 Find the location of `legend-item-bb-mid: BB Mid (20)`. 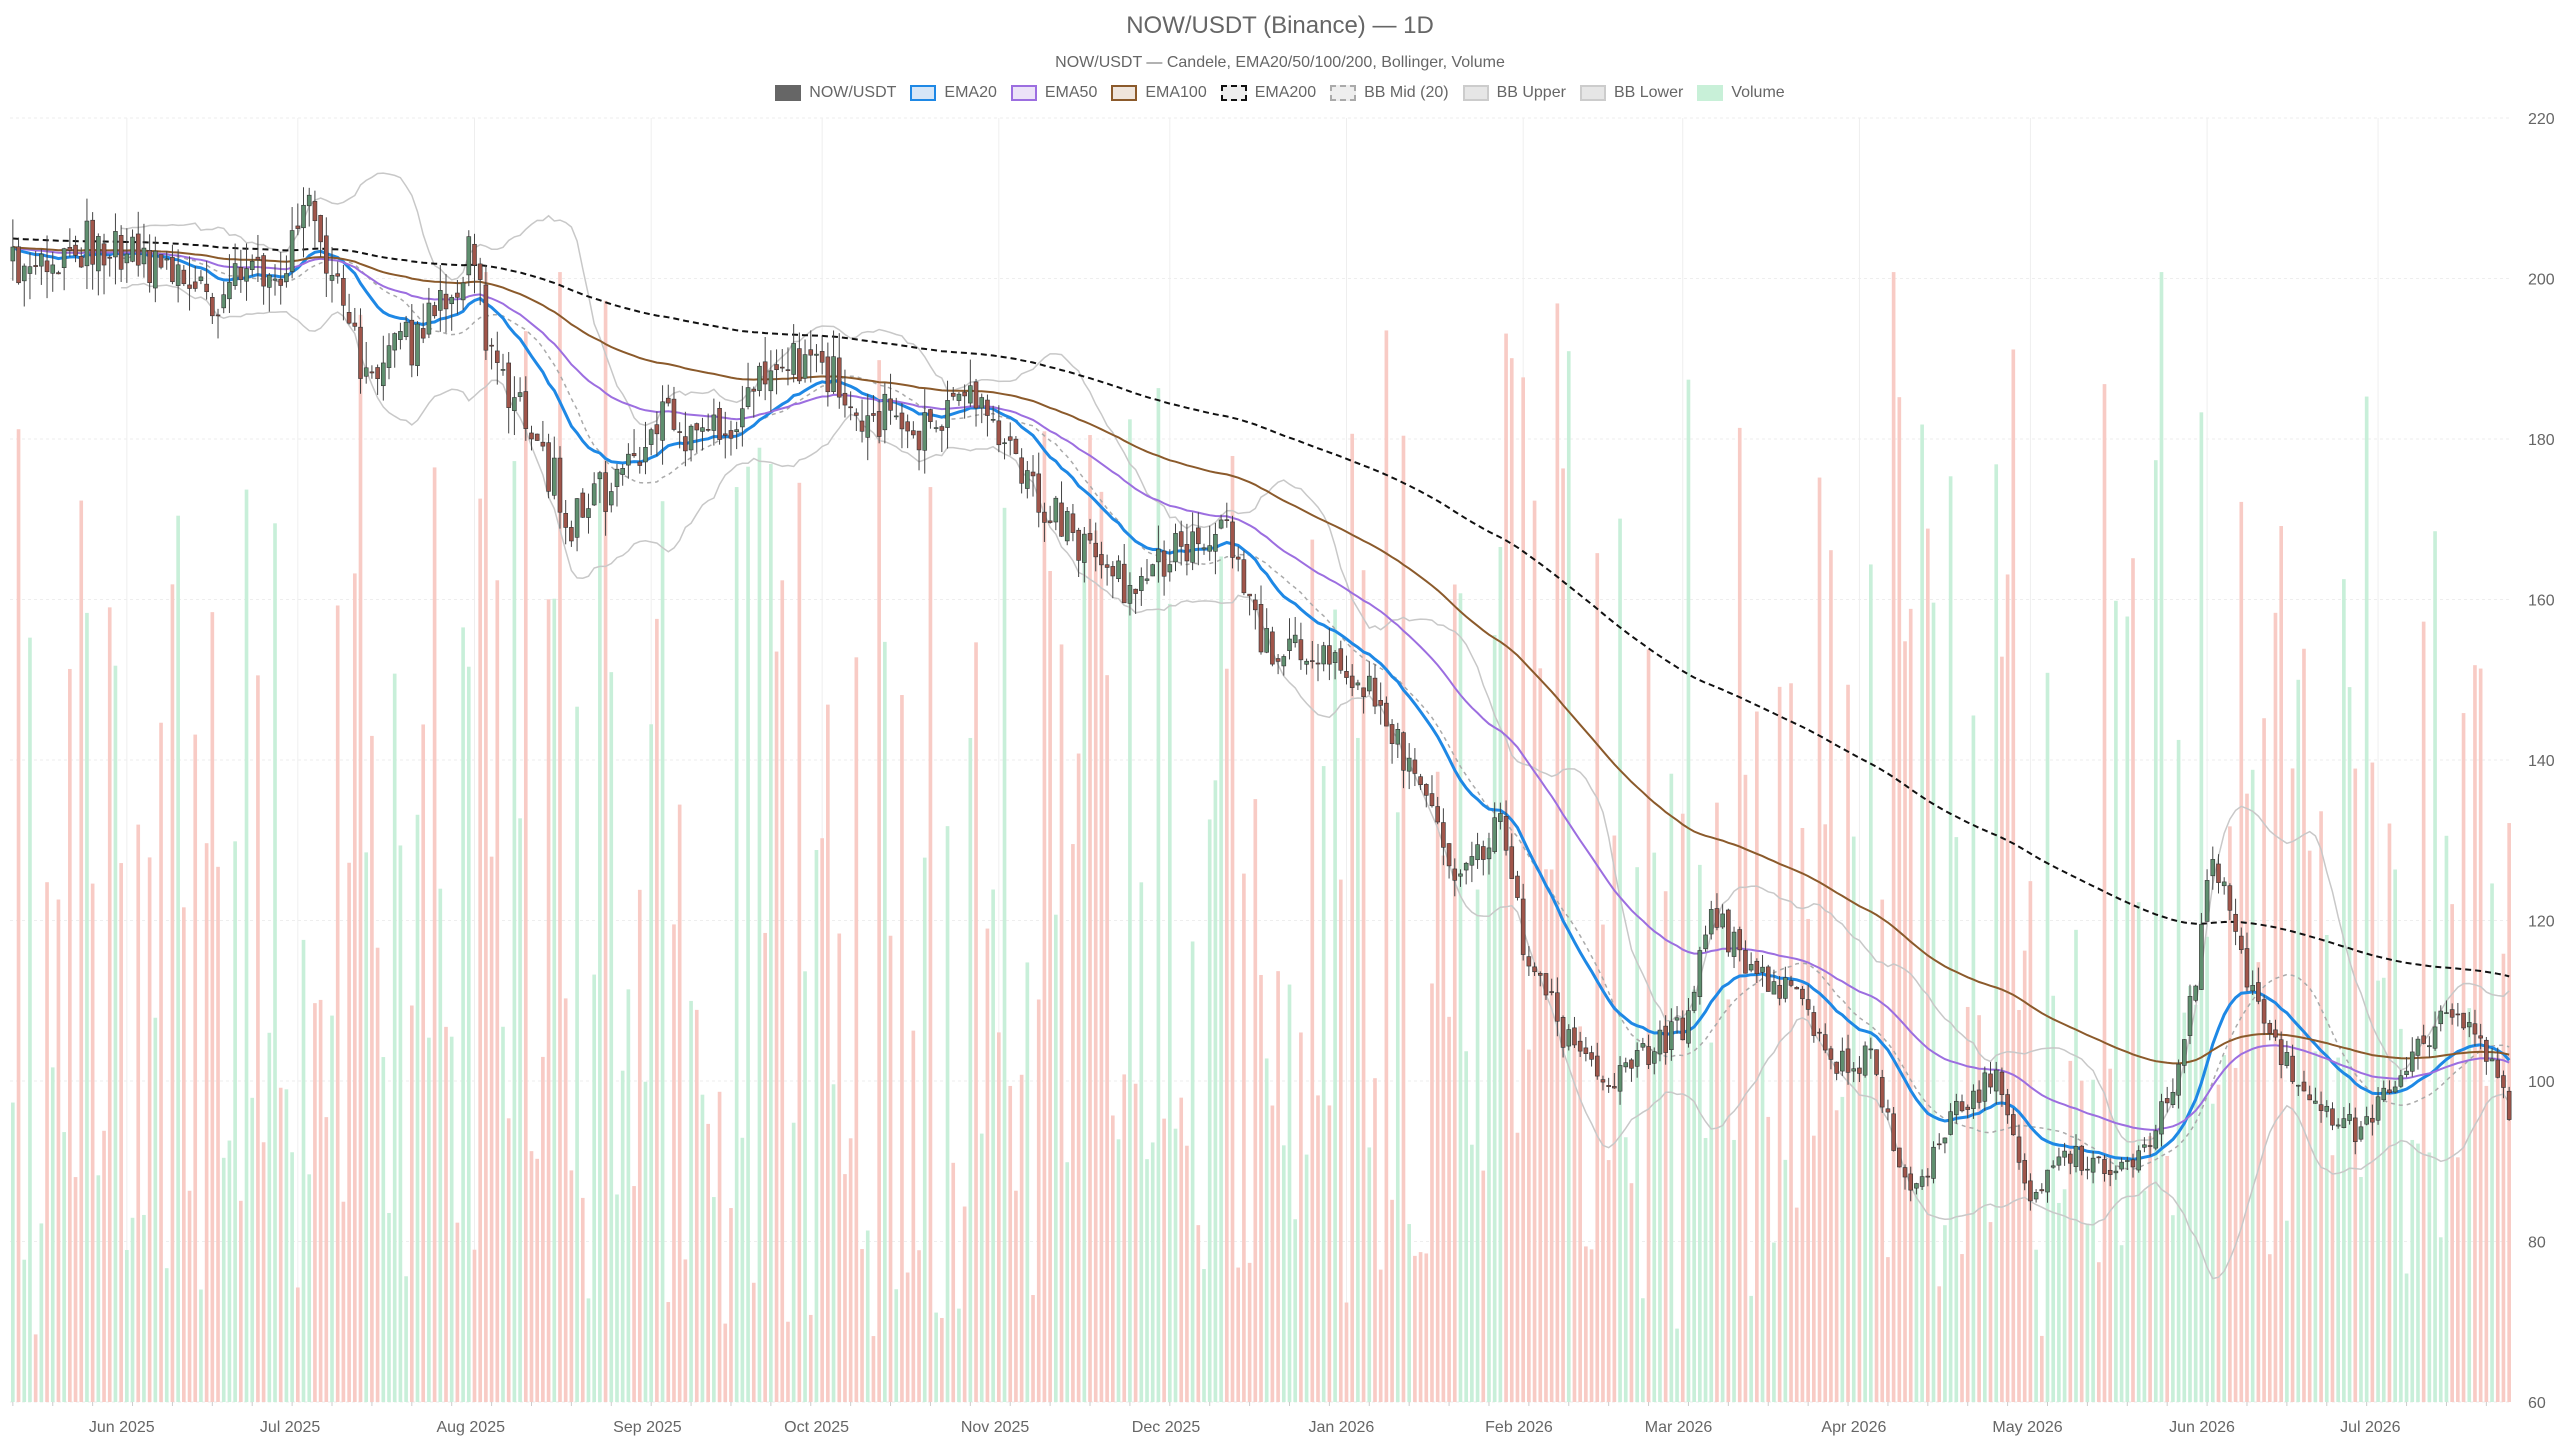

legend-item-bb-mid: BB Mid (20) is located at coordinates (1389, 93).